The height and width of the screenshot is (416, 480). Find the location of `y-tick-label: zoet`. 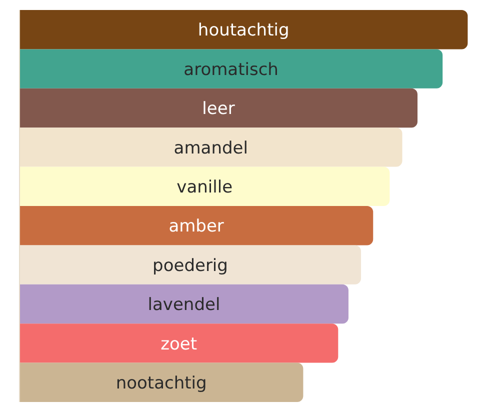

y-tick-label: zoet is located at coordinates (179, 344).